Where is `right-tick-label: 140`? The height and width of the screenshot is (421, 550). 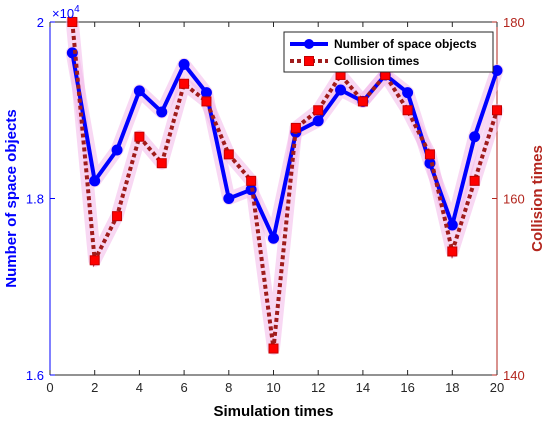 right-tick-label: 140 is located at coordinates (514, 375).